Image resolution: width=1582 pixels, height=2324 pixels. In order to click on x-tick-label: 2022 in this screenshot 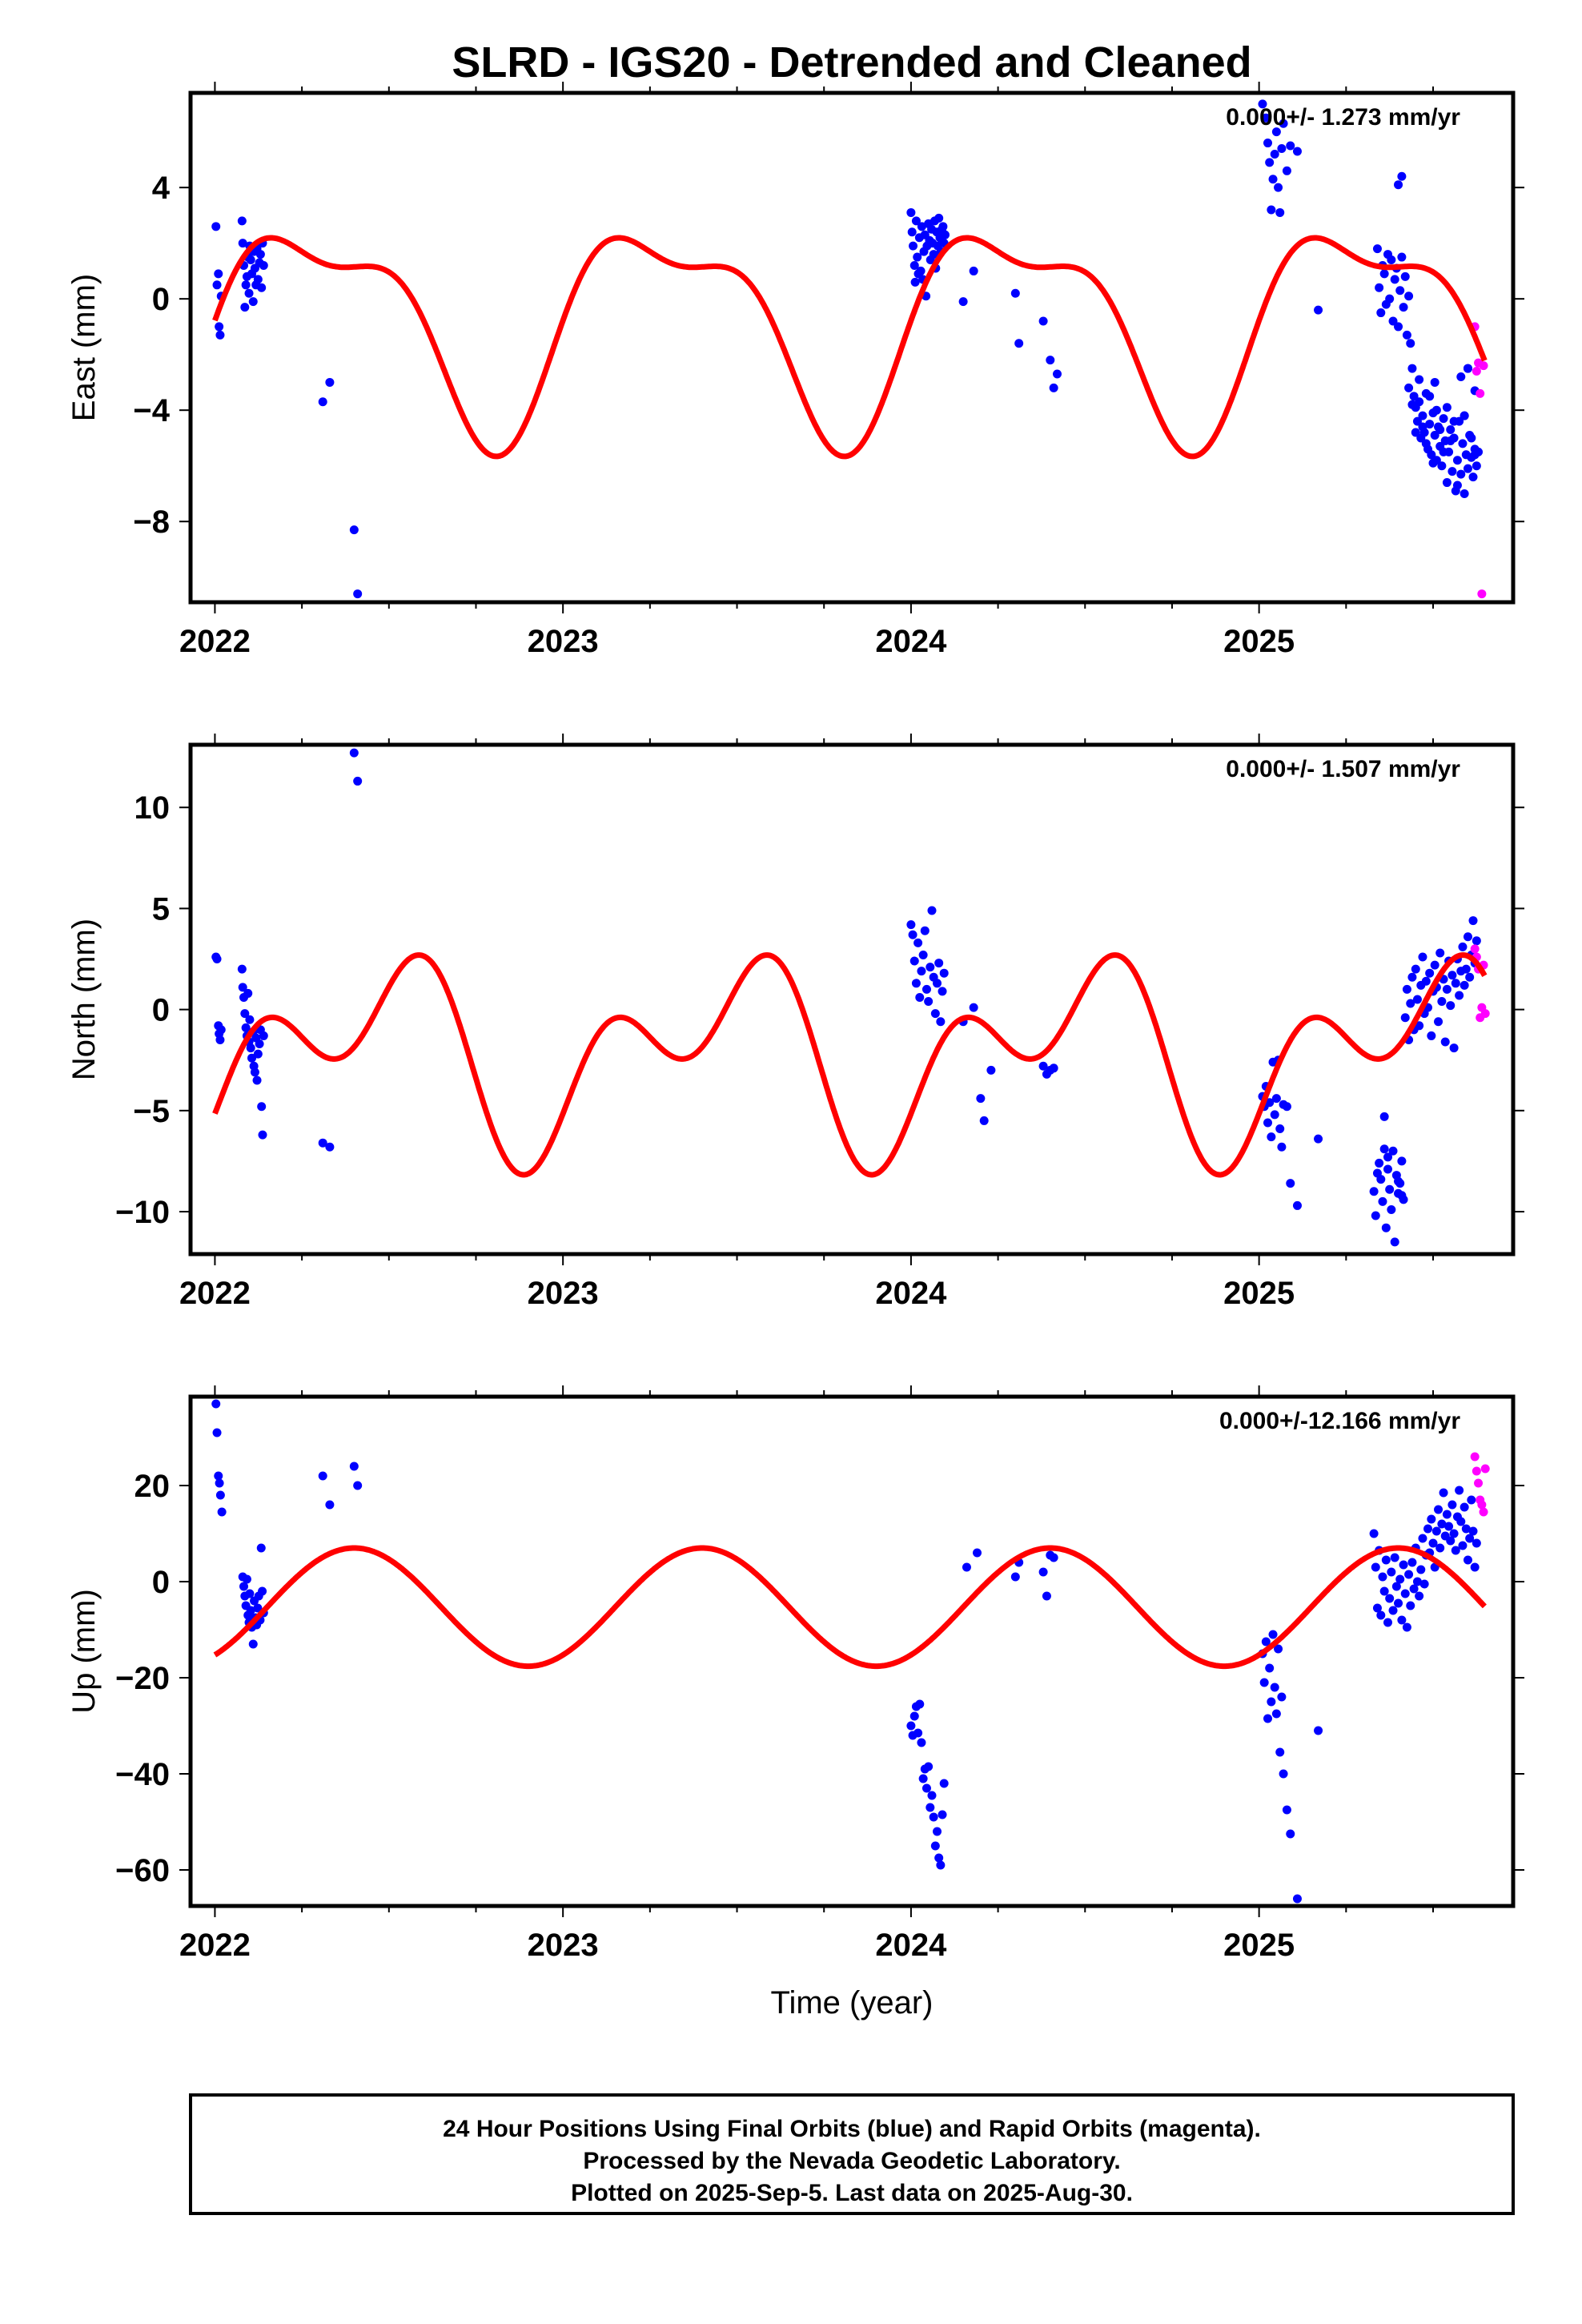, I will do `click(215, 1945)`.